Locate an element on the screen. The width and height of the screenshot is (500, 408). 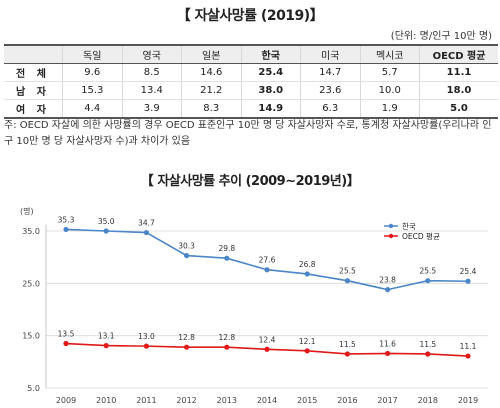
header-cell is located at coordinates (33, 54).